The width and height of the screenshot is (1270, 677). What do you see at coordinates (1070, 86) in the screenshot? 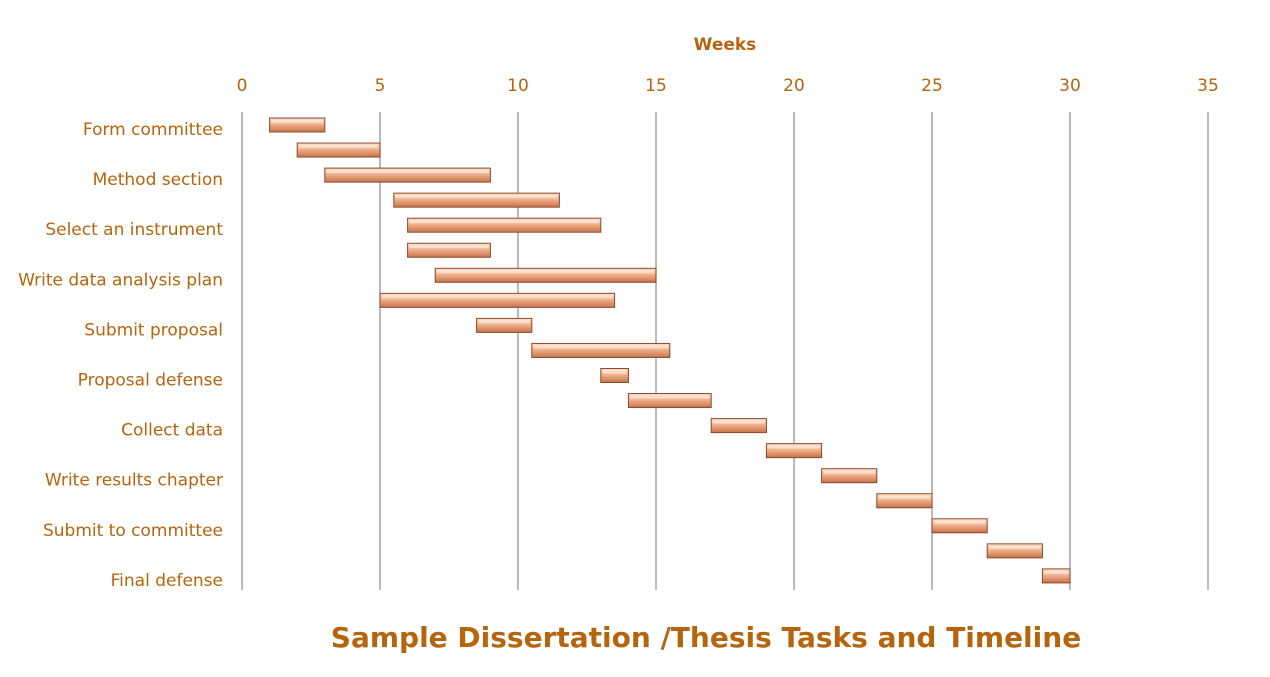
I see `x-tick-label: 30` at bounding box center [1070, 86].